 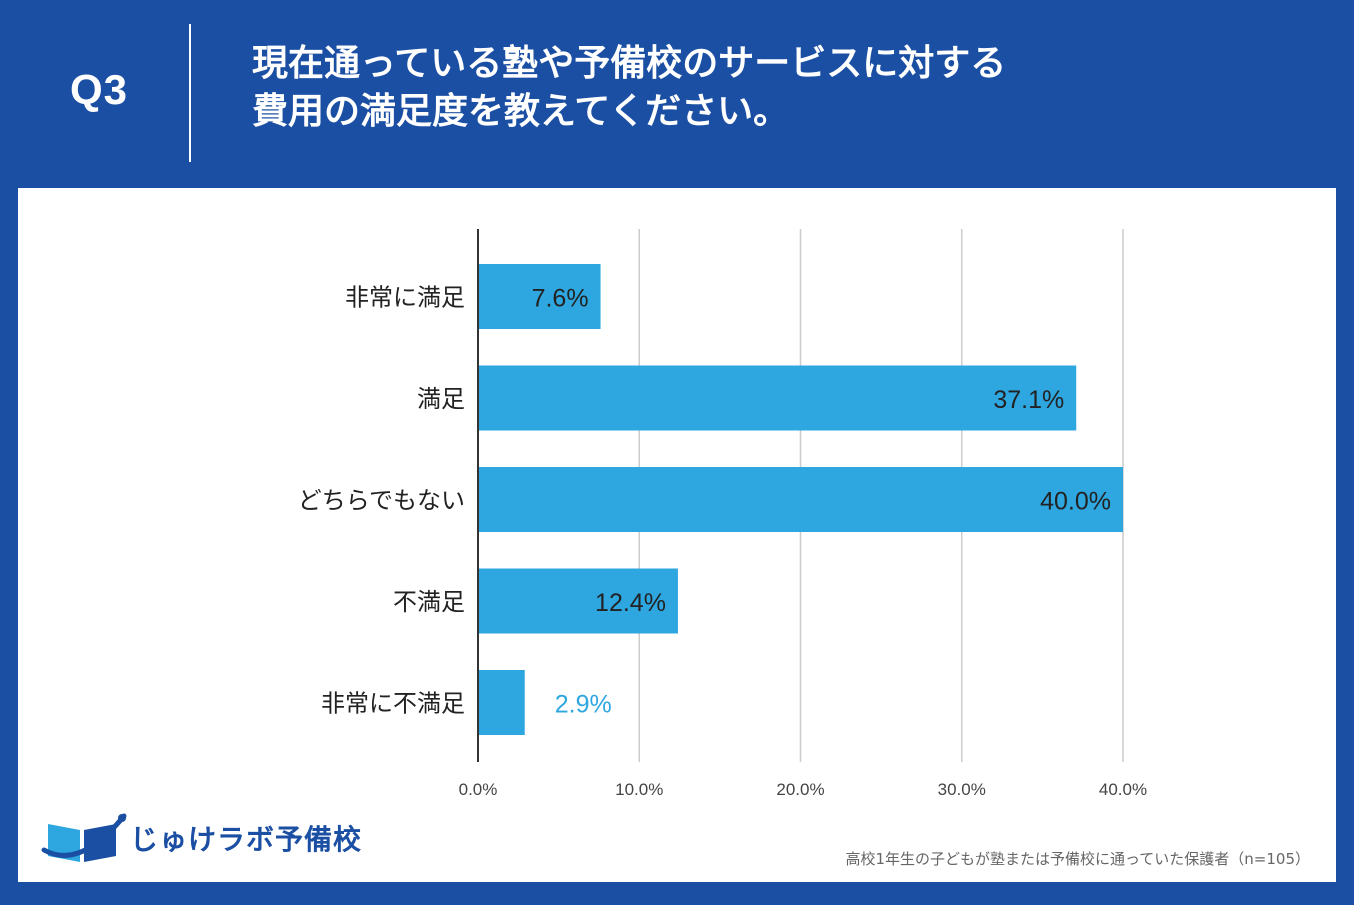 What do you see at coordinates (393, 704) in the screenshot?
I see `category-label: 非常に不満足` at bounding box center [393, 704].